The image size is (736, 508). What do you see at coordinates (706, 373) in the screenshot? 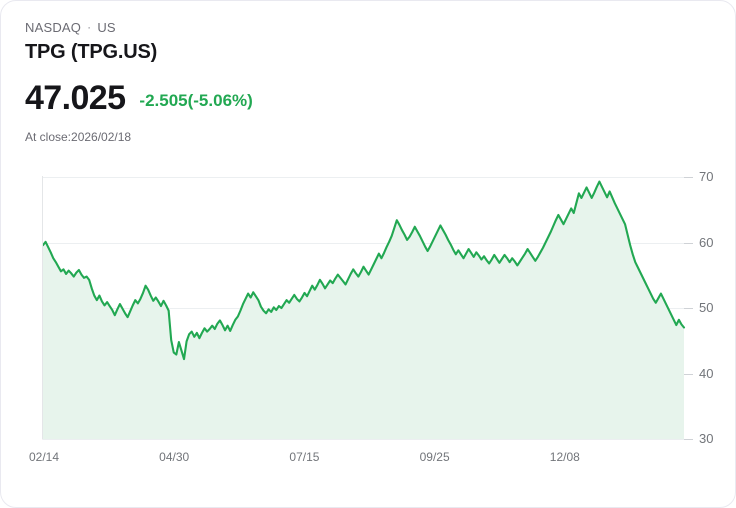
I see `y-axis-tick-label: 40` at bounding box center [706, 373].